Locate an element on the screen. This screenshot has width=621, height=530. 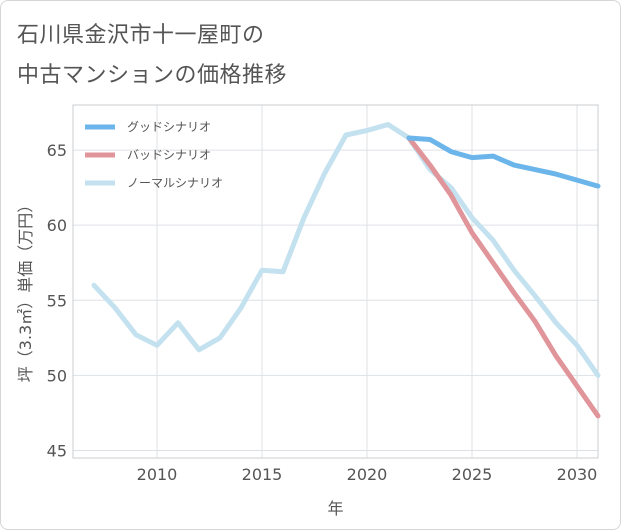
y-axis-label: 坪（3.3㎡）単価（万円） is located at coordinates (25, 289).